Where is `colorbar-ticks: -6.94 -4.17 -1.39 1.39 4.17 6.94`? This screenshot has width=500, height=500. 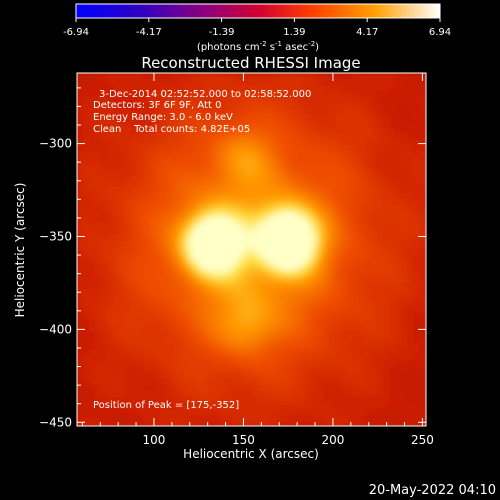
colorbar-ticks: -6.94 -4.17 -1.39 1.39 4.17 6.94 is located at coordinates (257, 28).